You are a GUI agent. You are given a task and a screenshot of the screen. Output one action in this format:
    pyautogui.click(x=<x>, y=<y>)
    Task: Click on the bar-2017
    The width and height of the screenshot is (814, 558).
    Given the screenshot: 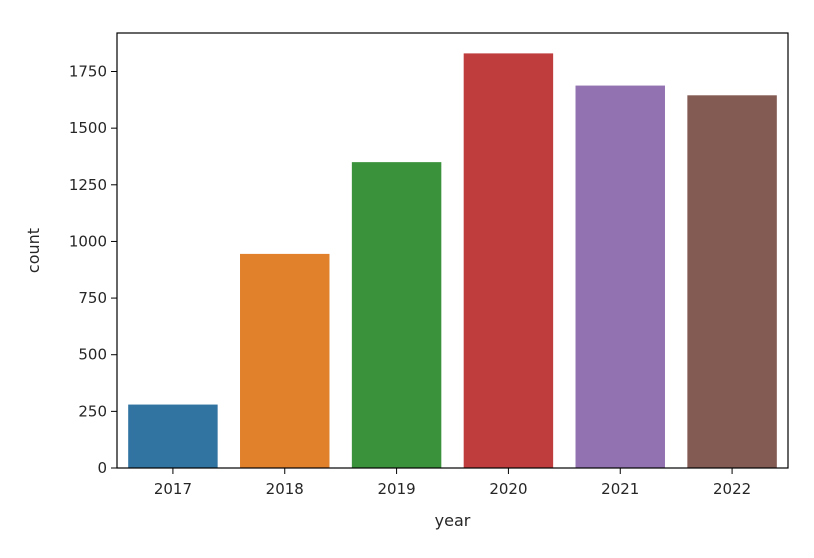 What is the action you would take?
    pyautogui.click(x=173, y=436)
    